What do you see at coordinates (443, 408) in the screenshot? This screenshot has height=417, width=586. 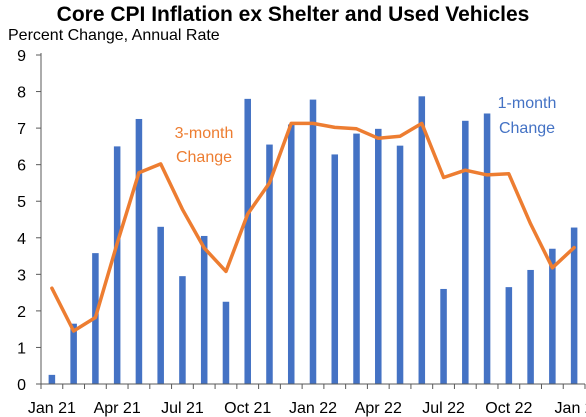 I see `x-tick-label: Jul 22` at bounding box center [443, 408].